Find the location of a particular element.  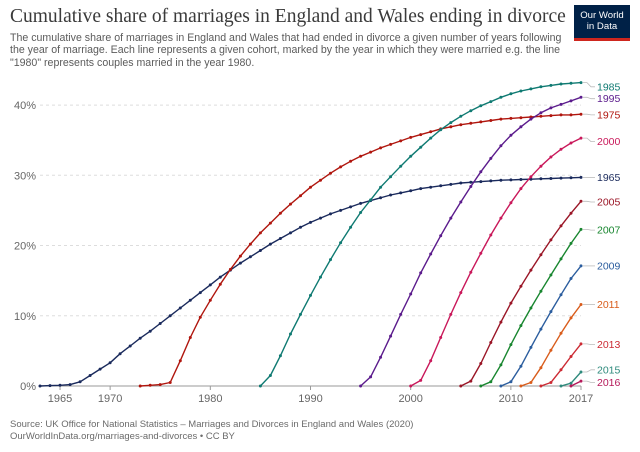

data-point-2011 is located at coordinates (571, 318).